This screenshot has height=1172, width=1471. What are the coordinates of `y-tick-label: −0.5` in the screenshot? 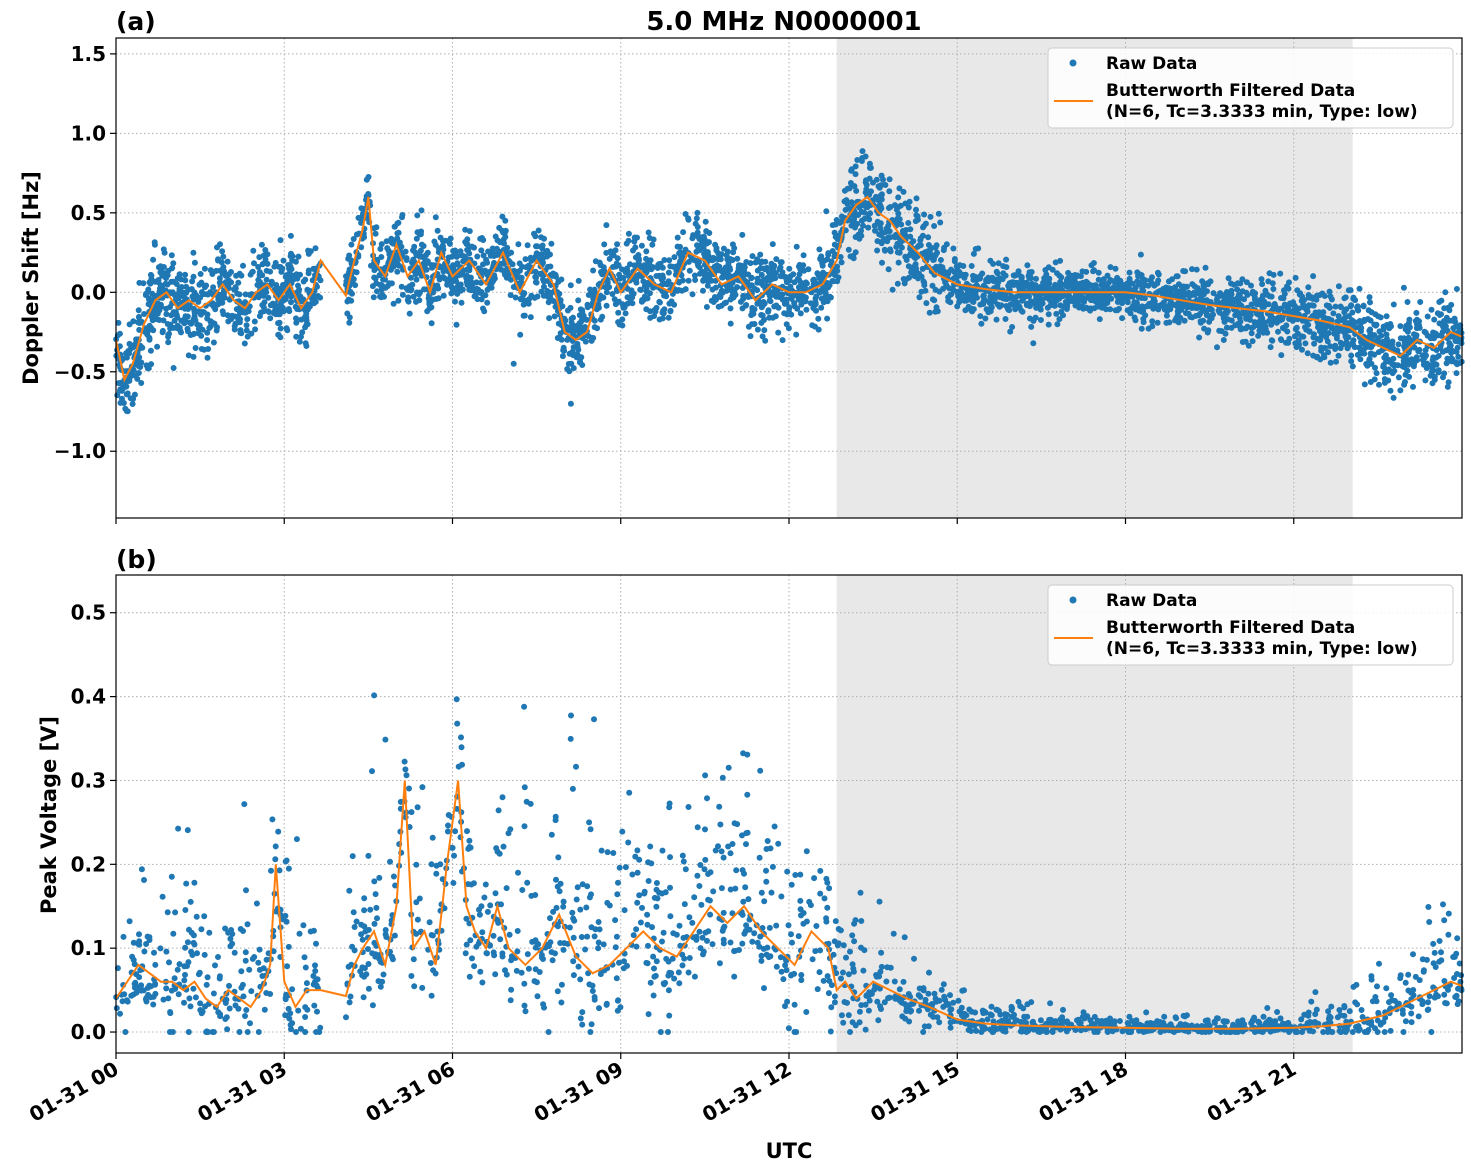 It's located at (80, 372).